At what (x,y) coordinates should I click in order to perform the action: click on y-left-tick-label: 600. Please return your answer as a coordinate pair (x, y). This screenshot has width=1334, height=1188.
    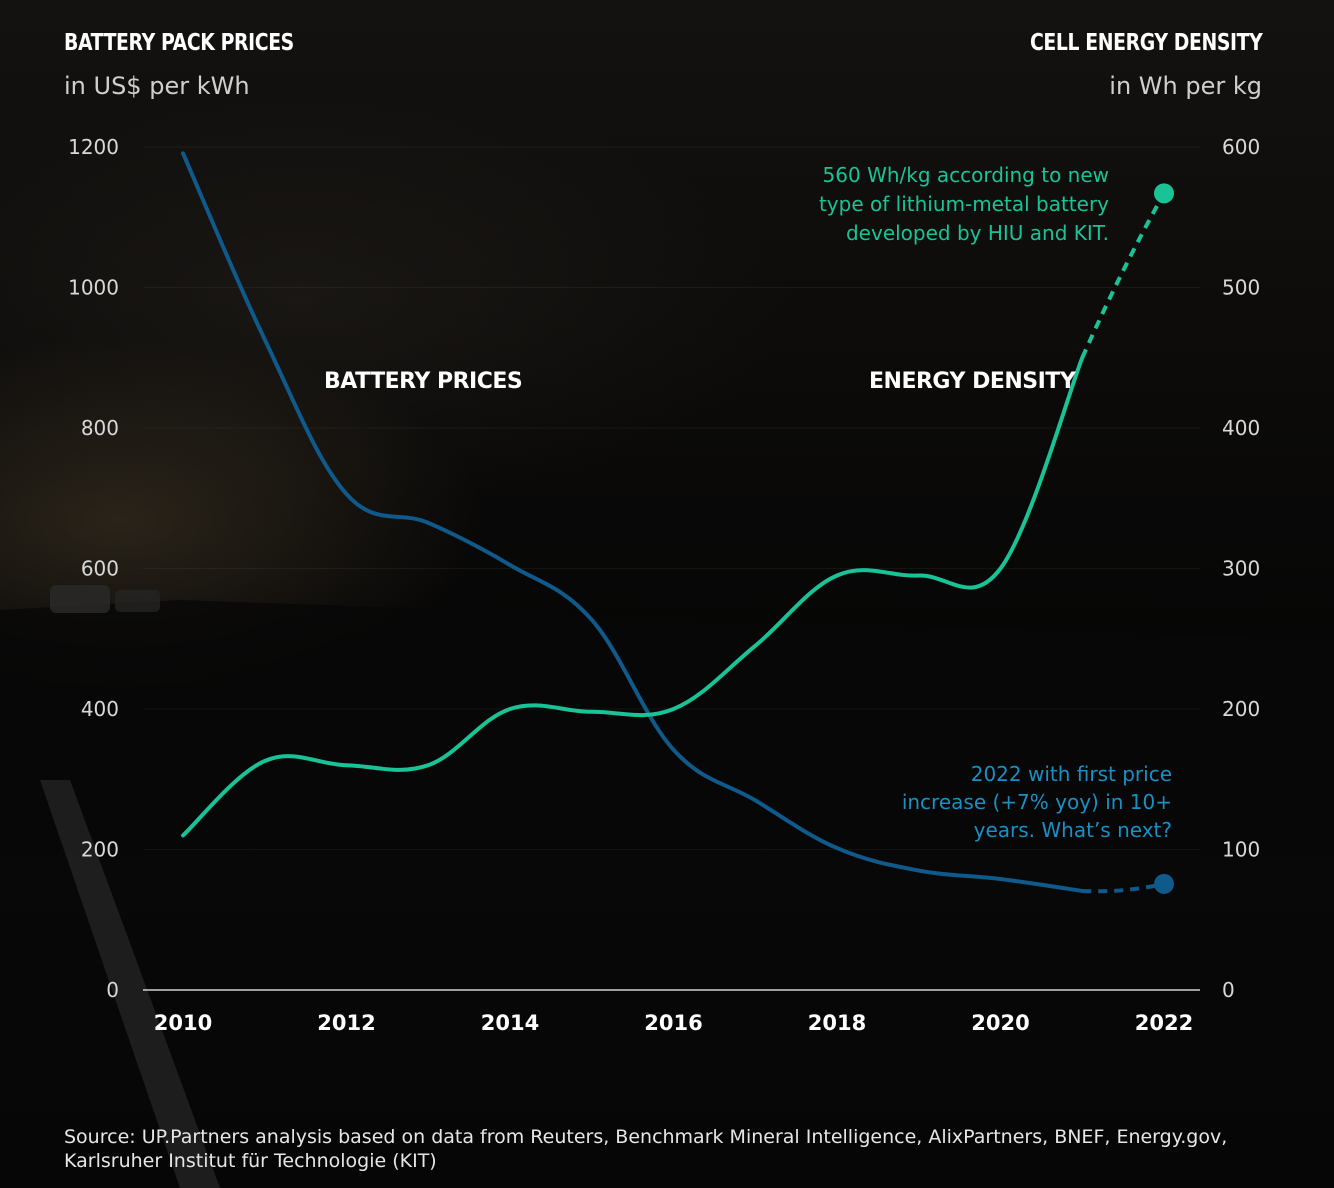
    Looking at the image, I should click on (100, 569).